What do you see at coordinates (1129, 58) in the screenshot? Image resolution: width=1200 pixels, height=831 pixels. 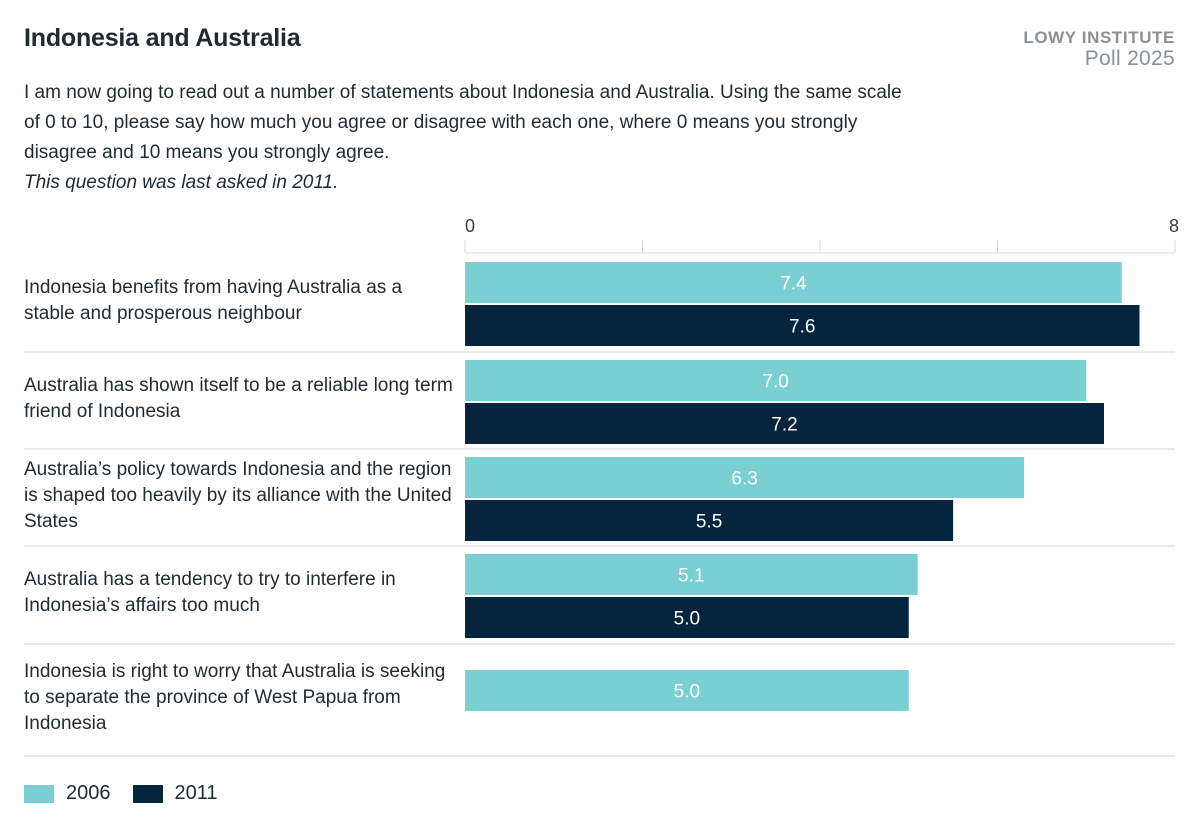 I see `brand-poll: Poll 2025` at bounding box center [1129, 58].